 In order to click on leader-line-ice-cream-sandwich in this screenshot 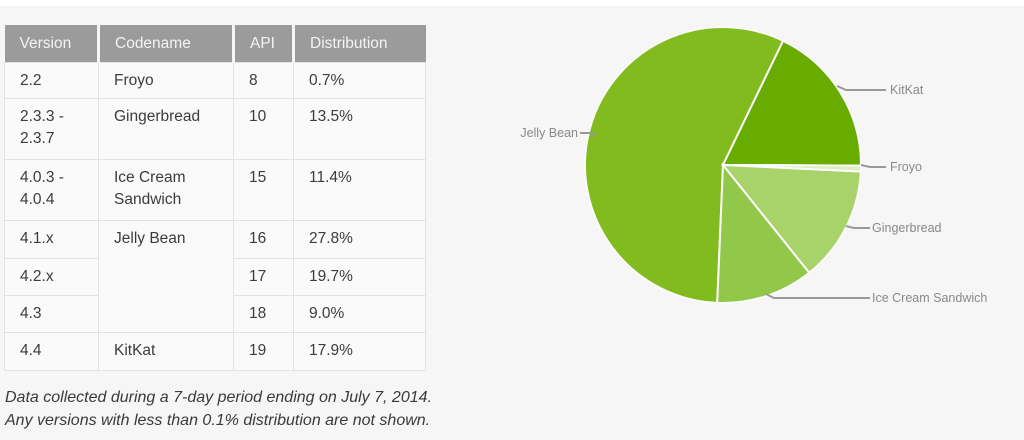, I will do `click(817, 296)`.